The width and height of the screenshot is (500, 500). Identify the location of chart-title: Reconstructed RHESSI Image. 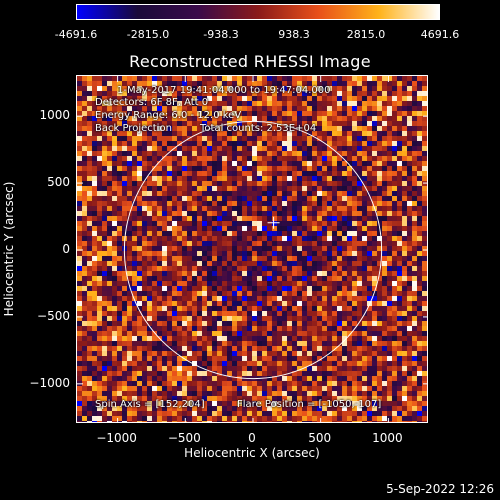
(250, 61).